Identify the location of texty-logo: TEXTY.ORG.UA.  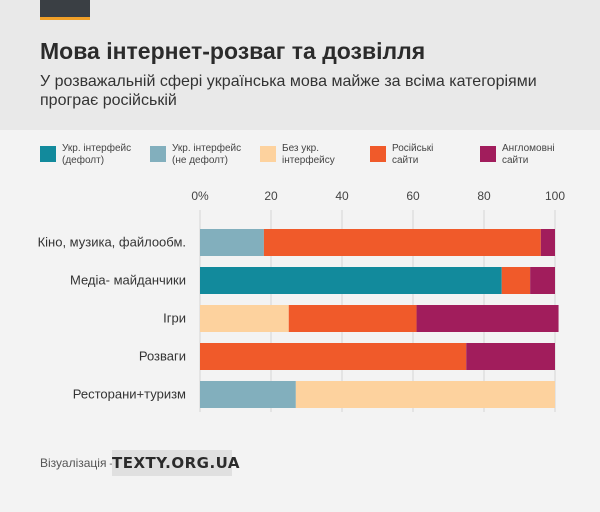
(176, 463).